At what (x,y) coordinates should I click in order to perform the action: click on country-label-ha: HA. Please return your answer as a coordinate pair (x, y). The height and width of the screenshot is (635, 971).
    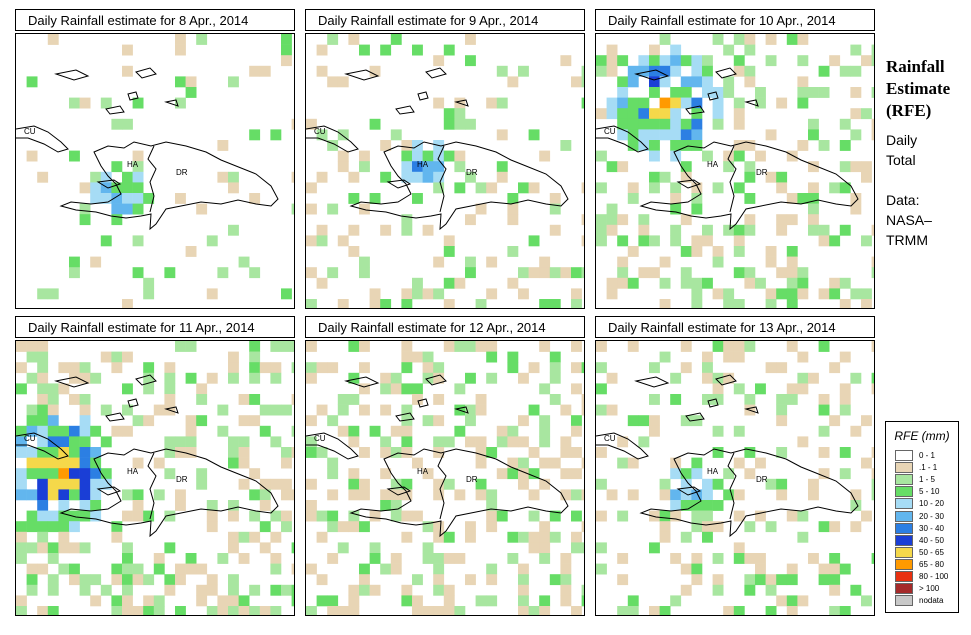
    Looking at the image, I should click on (133, 471).